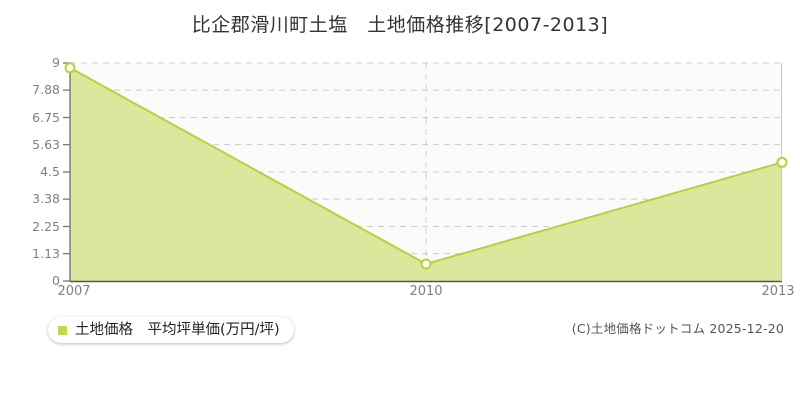 The width and height of the screenshot is (800, 400). I want to click on y-tick-label: 4.5, so click(50, 171).